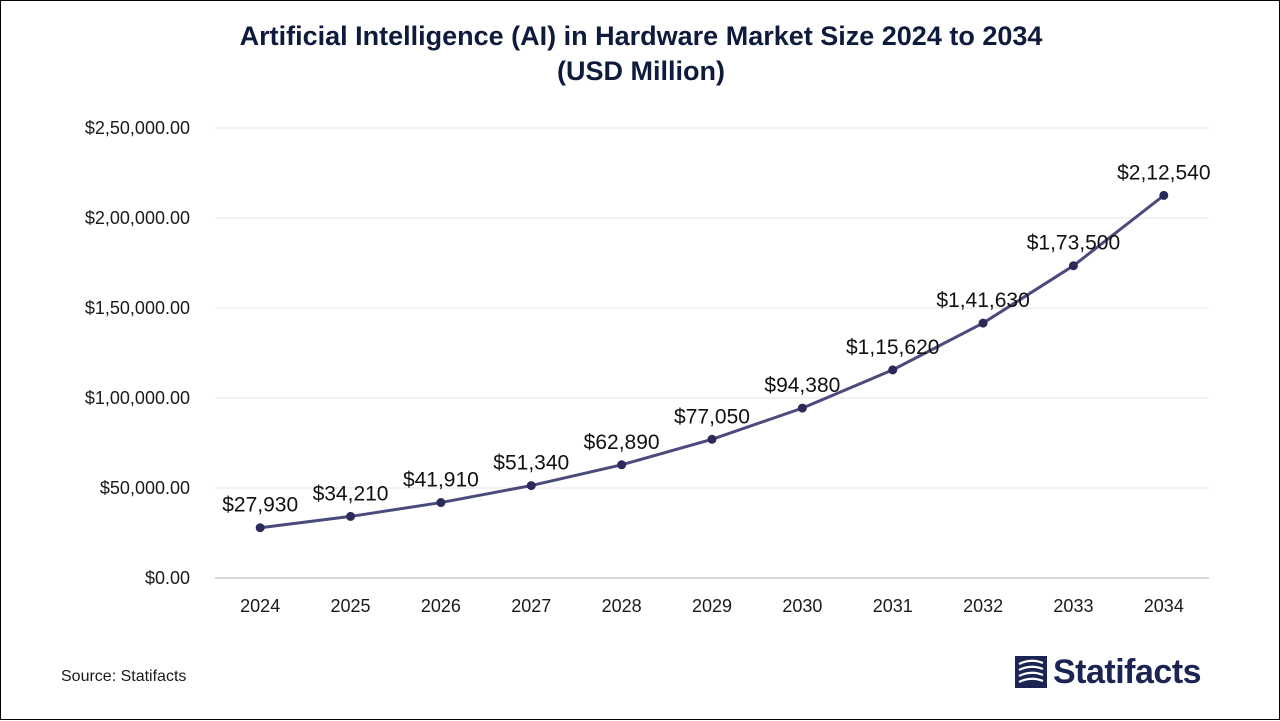 This screenshot has height=721, width=1280. Describe the element at coordinates (1073, 243) in the screenshot. I see `data-label: $1,73,500` at that location.